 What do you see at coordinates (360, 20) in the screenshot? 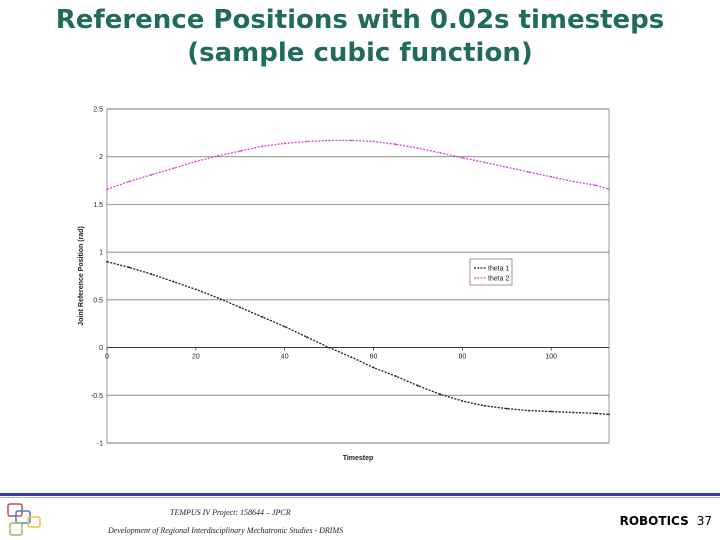
I see `slide-title-line1: Reference Positions with 0.02s timesteps` at bounding box center [360, 20].